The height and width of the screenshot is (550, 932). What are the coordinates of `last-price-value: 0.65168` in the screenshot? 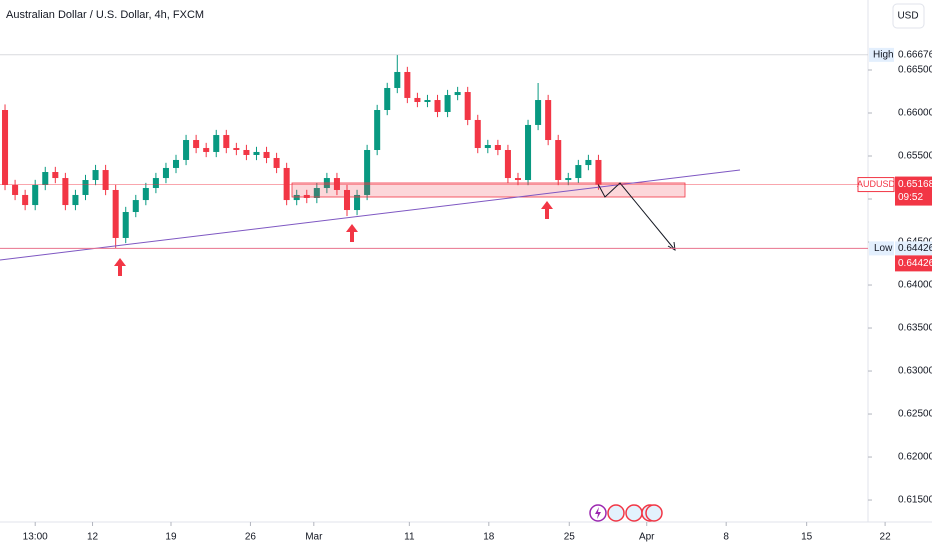 It's located at (915, 184).